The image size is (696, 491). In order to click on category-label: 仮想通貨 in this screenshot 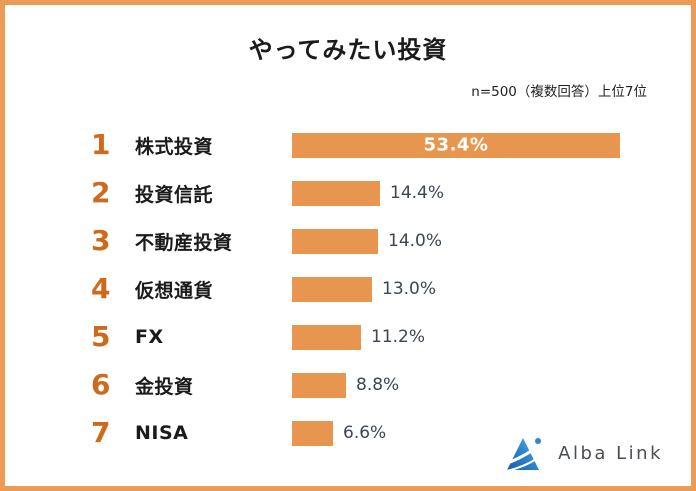, I will do `click(174, 290)`.